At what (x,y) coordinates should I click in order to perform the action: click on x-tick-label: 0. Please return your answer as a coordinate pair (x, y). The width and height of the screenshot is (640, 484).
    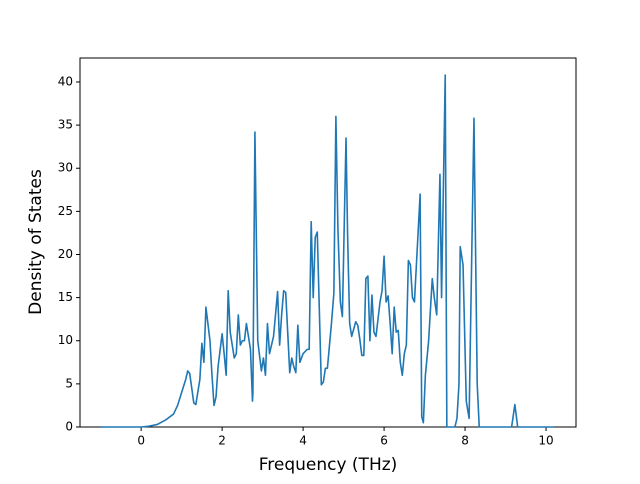
    Looking at the image, I should click on (141, 441).